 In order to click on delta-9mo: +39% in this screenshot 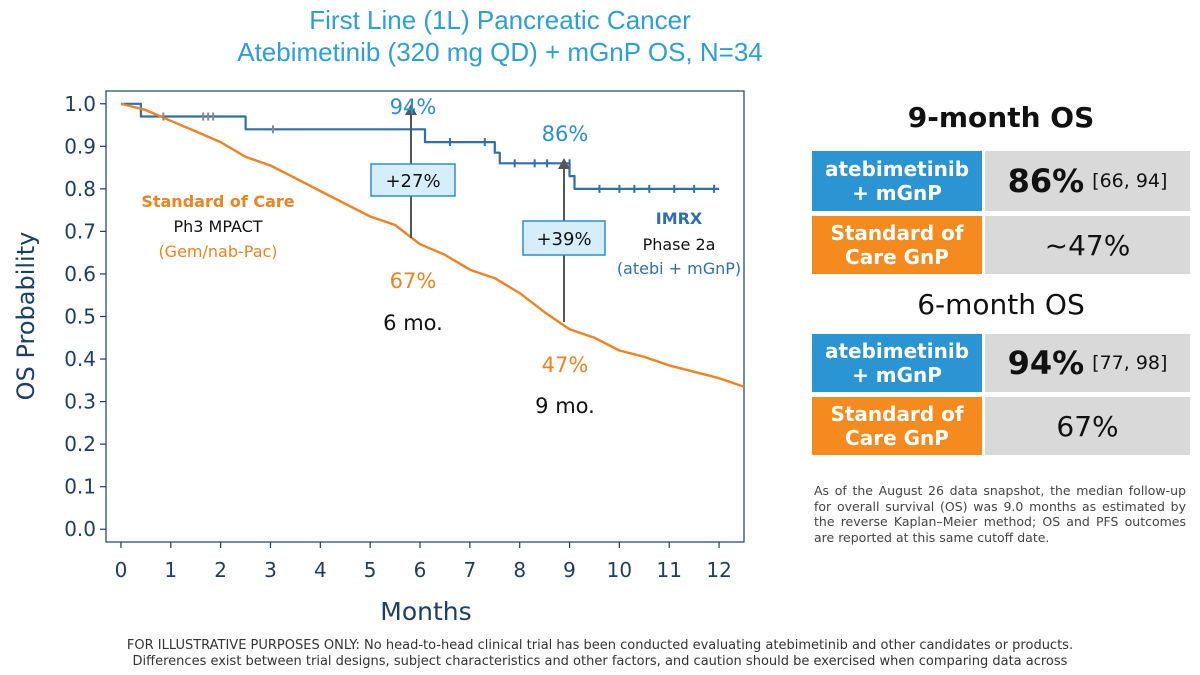, I will do `click(563, 239)`.